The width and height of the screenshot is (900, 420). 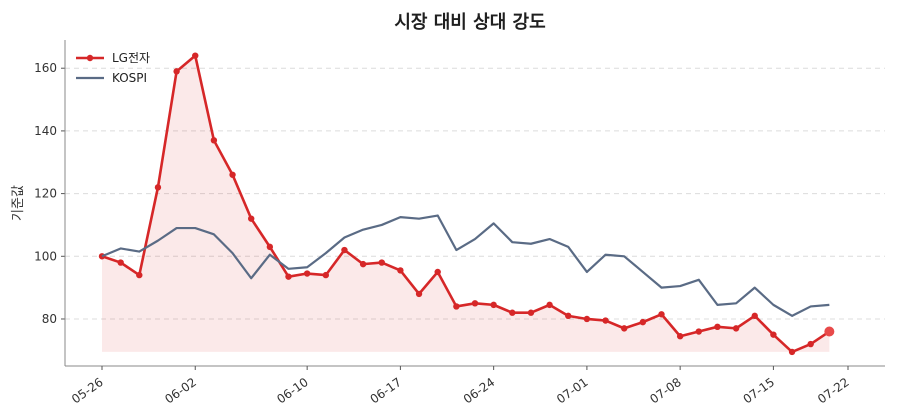 What do you see at coordinates (45, 256) in the screenshot?
I see `y-tick-label: 100` at bounding box center [45, 256].